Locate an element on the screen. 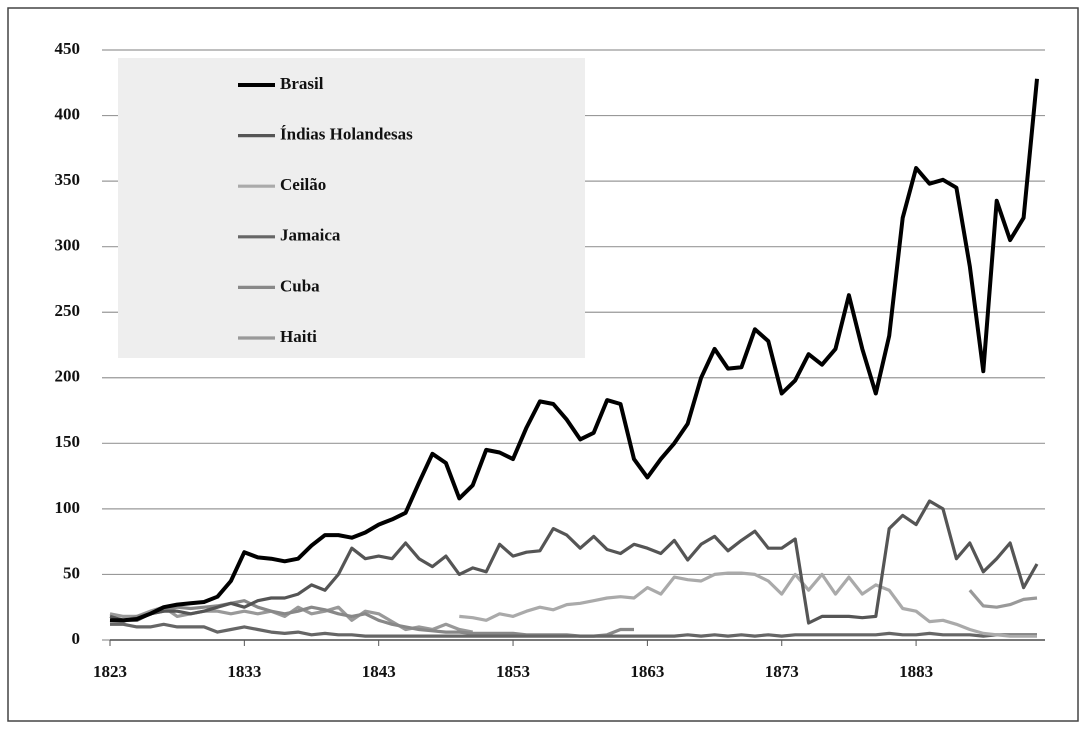 The width and height of the screenshot is (1086, 729). x-tick-label: 1873 is located at coordinates (782, 671).